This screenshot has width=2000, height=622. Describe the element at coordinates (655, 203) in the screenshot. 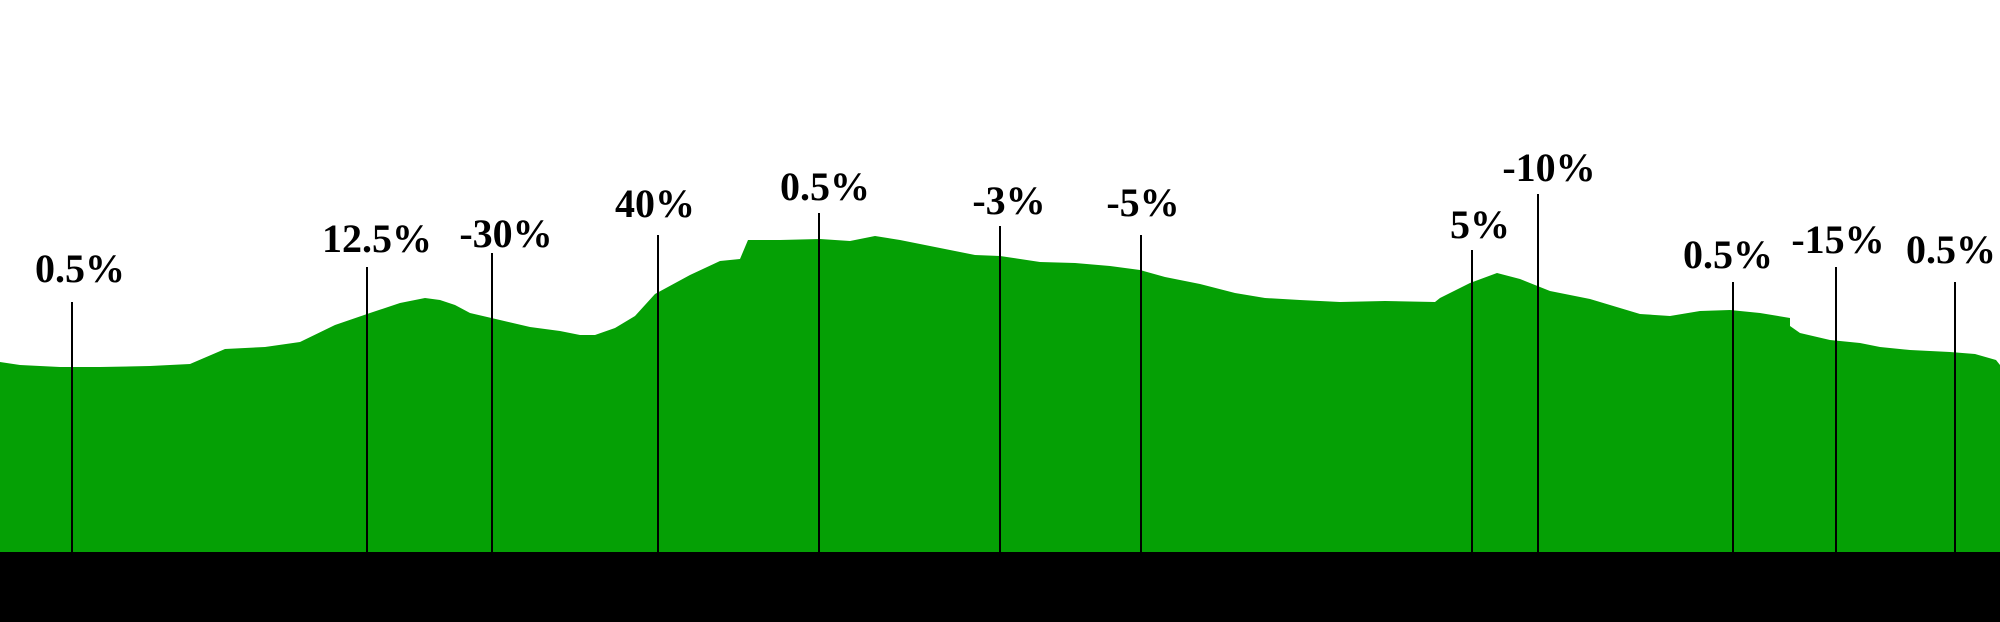

I see `grade-marker-label: 40%` at that location.